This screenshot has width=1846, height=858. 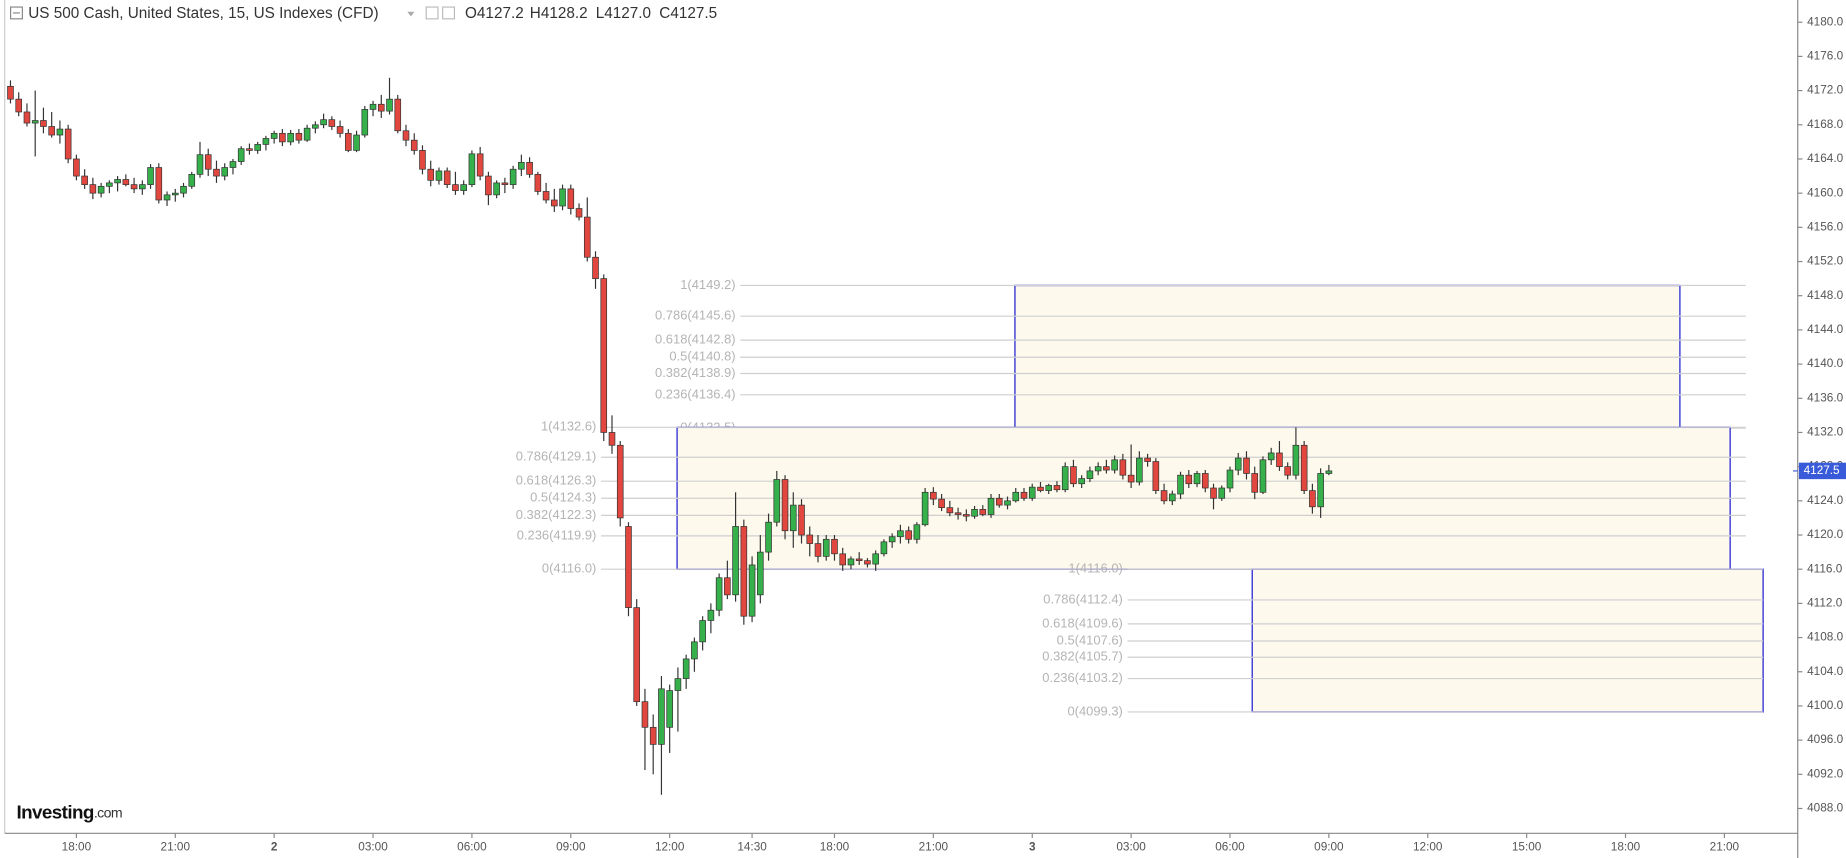 I want to click on y-tick-label: 4096.0, so click(x=1825, y=739).